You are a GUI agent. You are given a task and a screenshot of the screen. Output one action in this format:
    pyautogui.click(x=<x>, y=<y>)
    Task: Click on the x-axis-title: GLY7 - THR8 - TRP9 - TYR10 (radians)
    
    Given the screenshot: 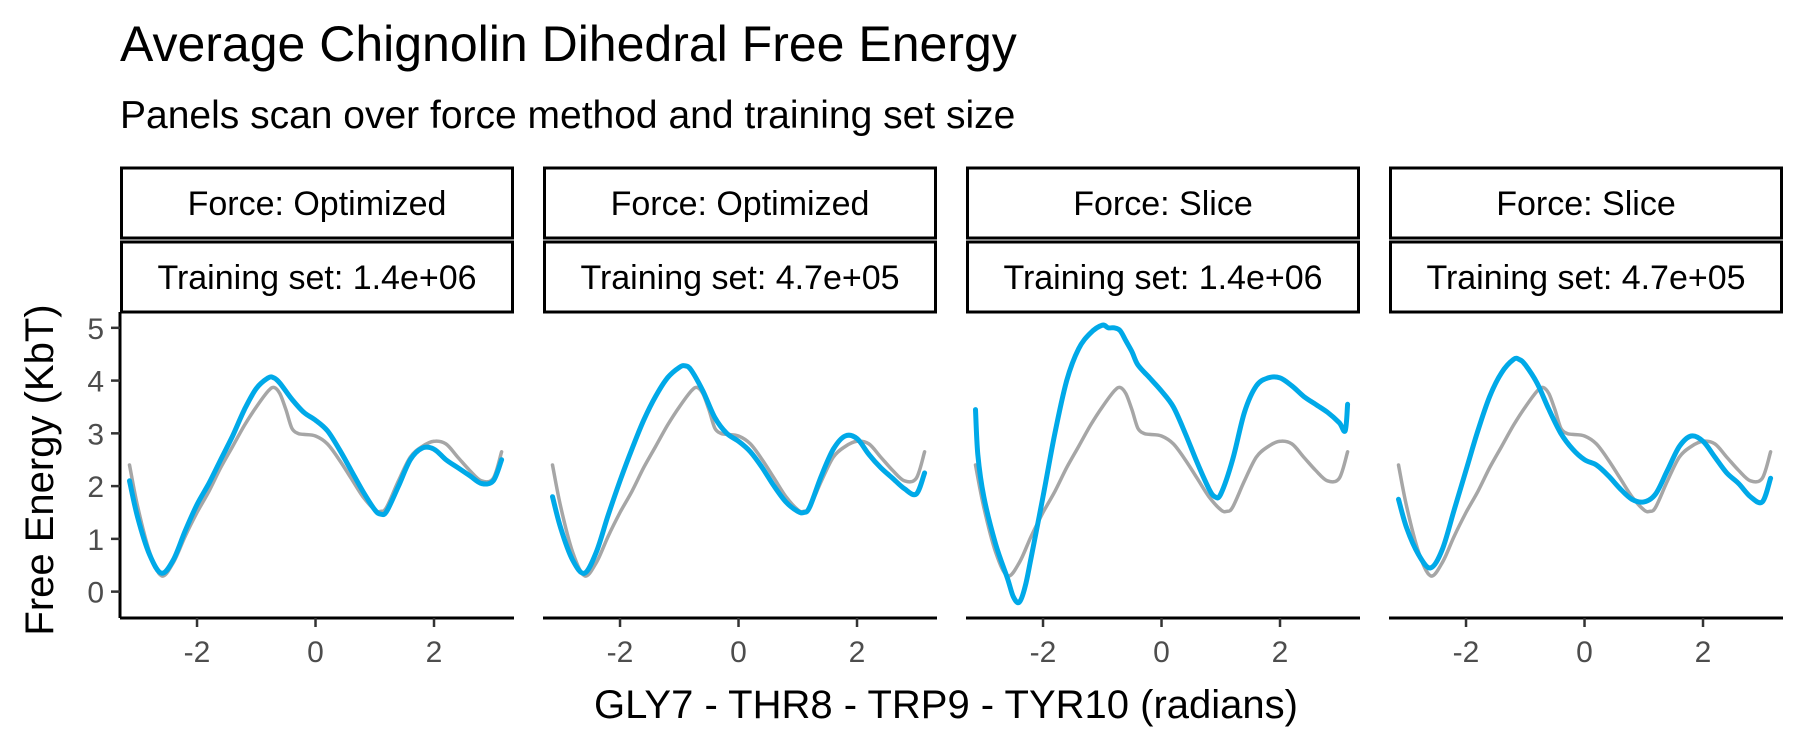 What is the action you would take?
    pyautogui.click(x=946, y=705)
    